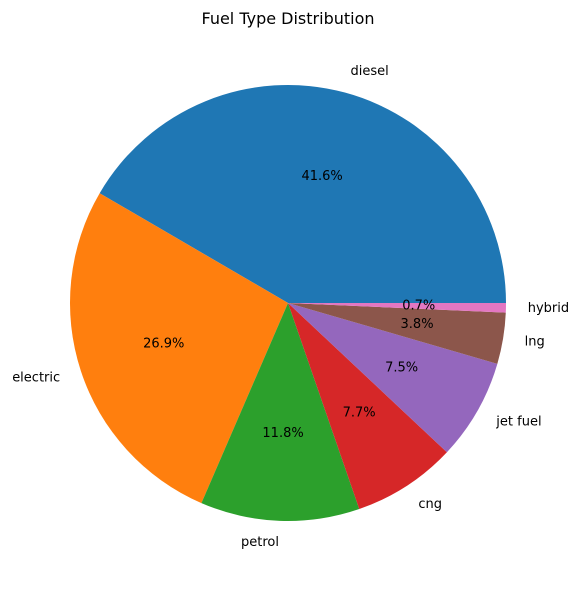  What do you see at coordinates (282, 433) in the screenshot?
I see `slice-percent-petrol: 11.8%` at bounding box center [282, 433].